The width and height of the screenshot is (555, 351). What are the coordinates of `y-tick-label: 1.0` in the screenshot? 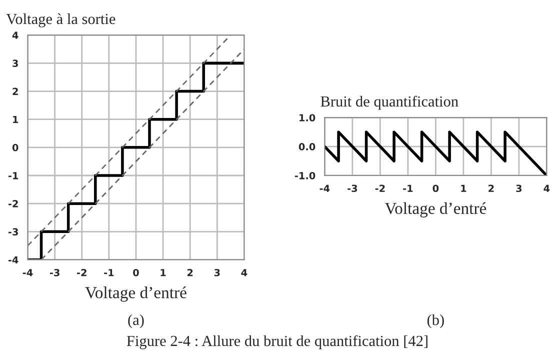 It's located at (308, 118).